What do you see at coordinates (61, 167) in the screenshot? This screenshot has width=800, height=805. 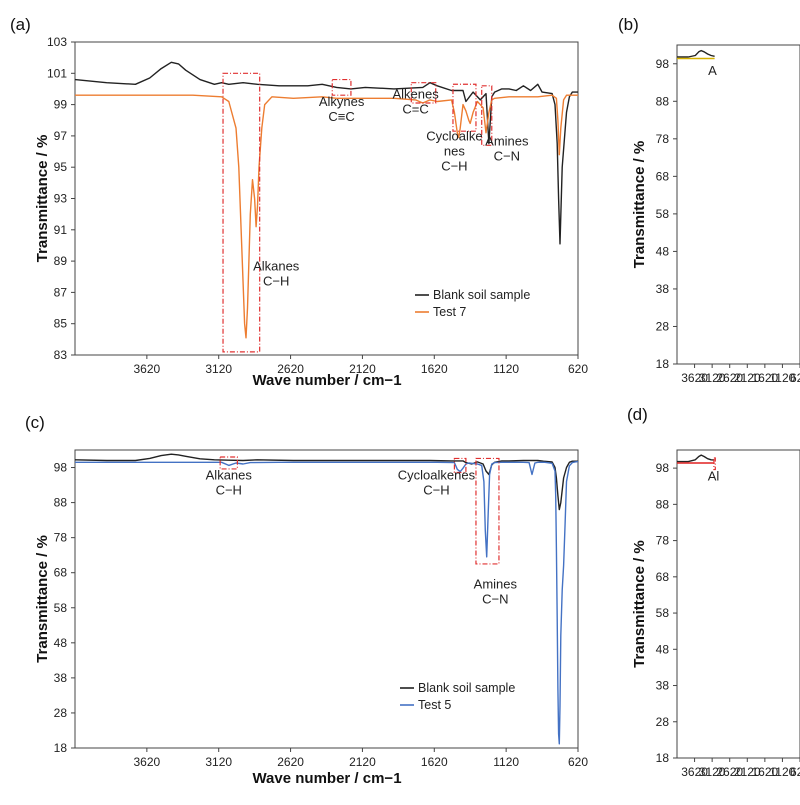 I see `y-tick-label: 95` at bounding box center [61, 167].